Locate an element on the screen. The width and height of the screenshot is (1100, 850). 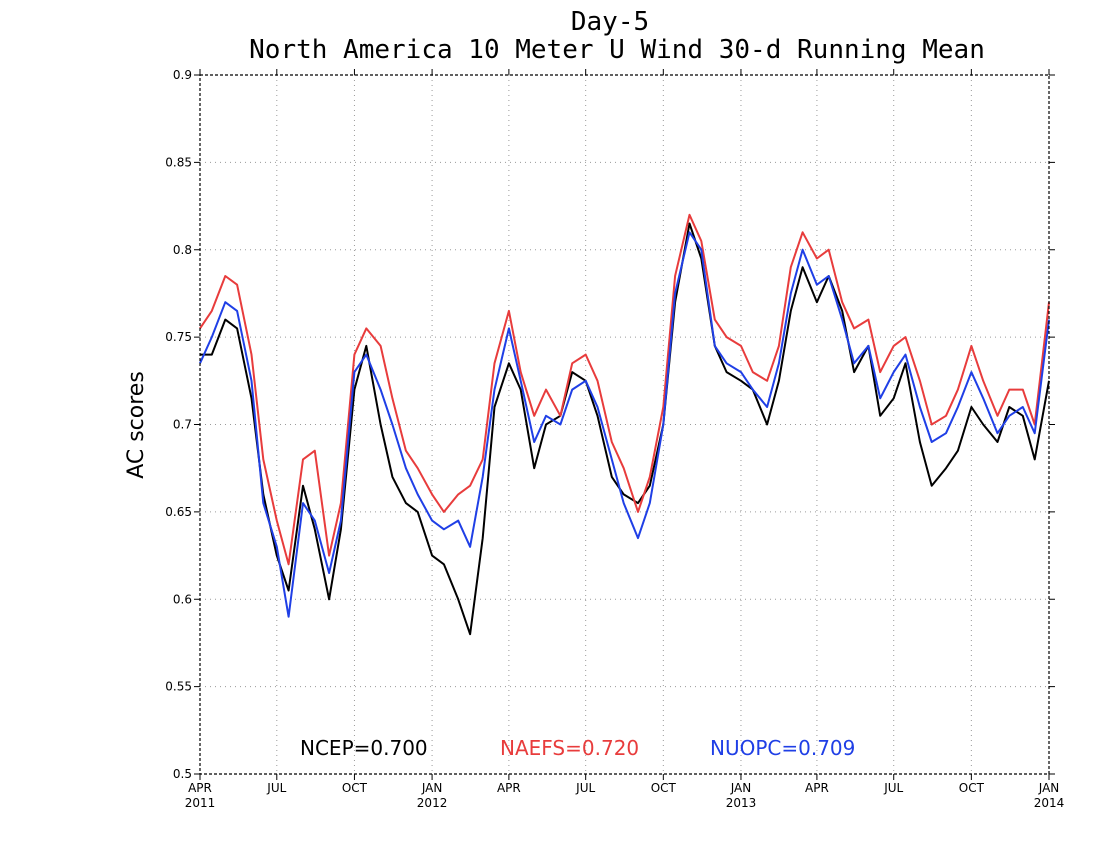
y-tick-label: 0.8 is located at coordinates (182, 250).